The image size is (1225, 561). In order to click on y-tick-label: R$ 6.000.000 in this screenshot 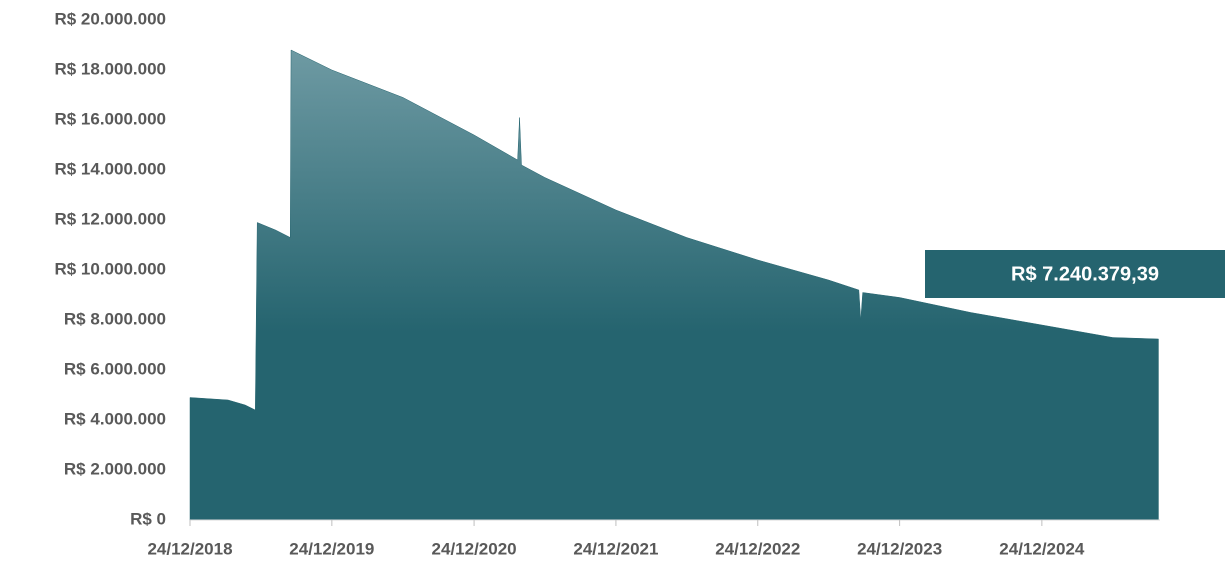, I will do `click(115, 368)`.